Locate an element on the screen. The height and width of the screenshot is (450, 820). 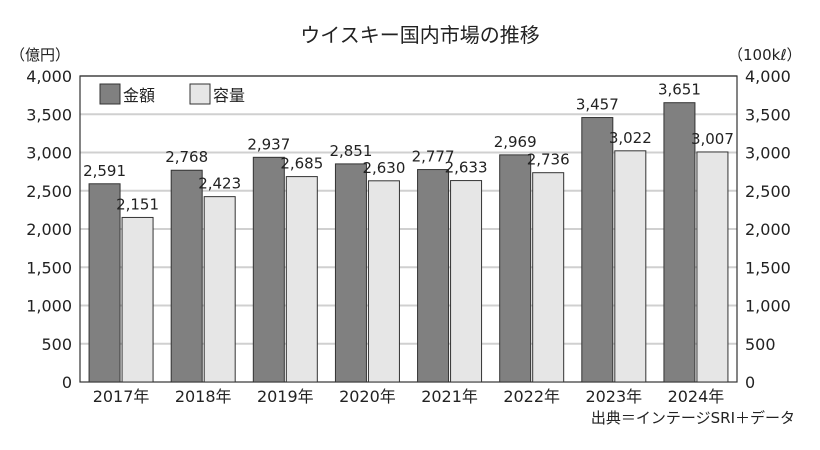
x-tick-label: 2017年 is located at coordinates (121, 396).